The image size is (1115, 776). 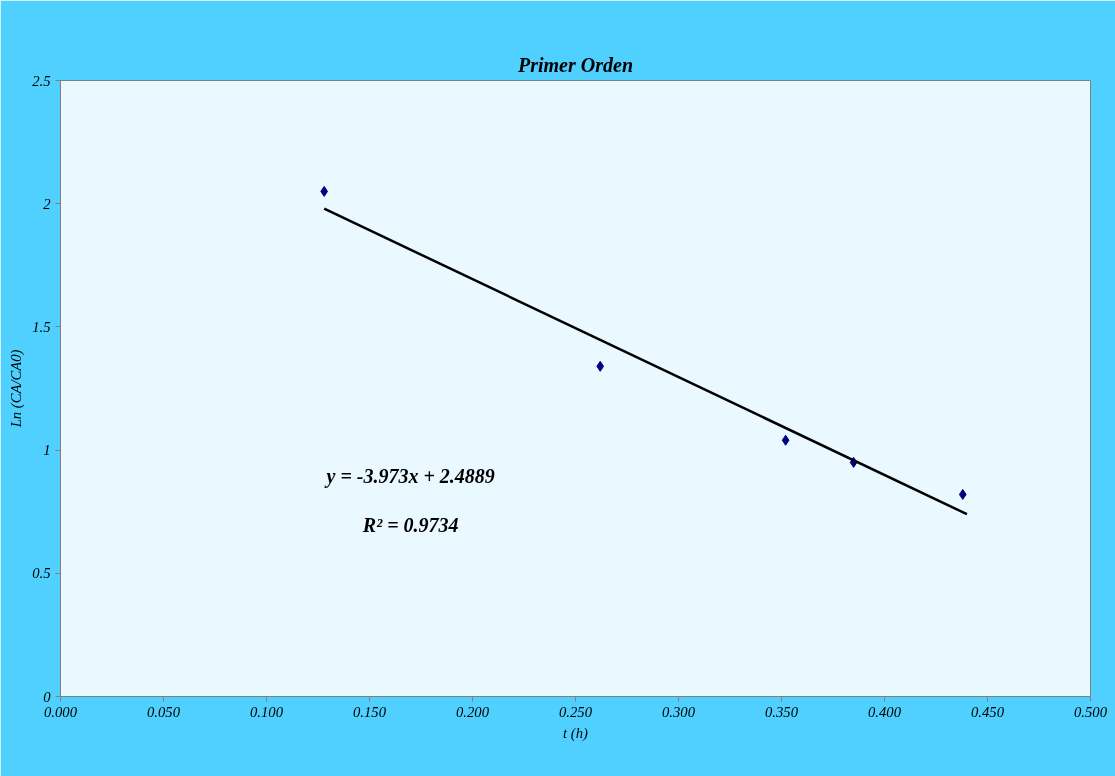 I want to click on y-tick-label: 2, so click(x=47, y=203).